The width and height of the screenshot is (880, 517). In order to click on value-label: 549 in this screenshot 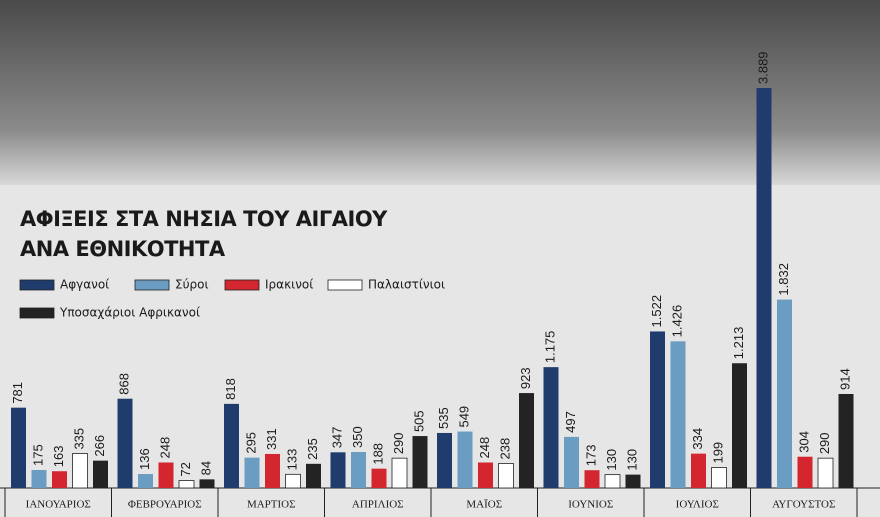, I will do `click(463, 417)`.